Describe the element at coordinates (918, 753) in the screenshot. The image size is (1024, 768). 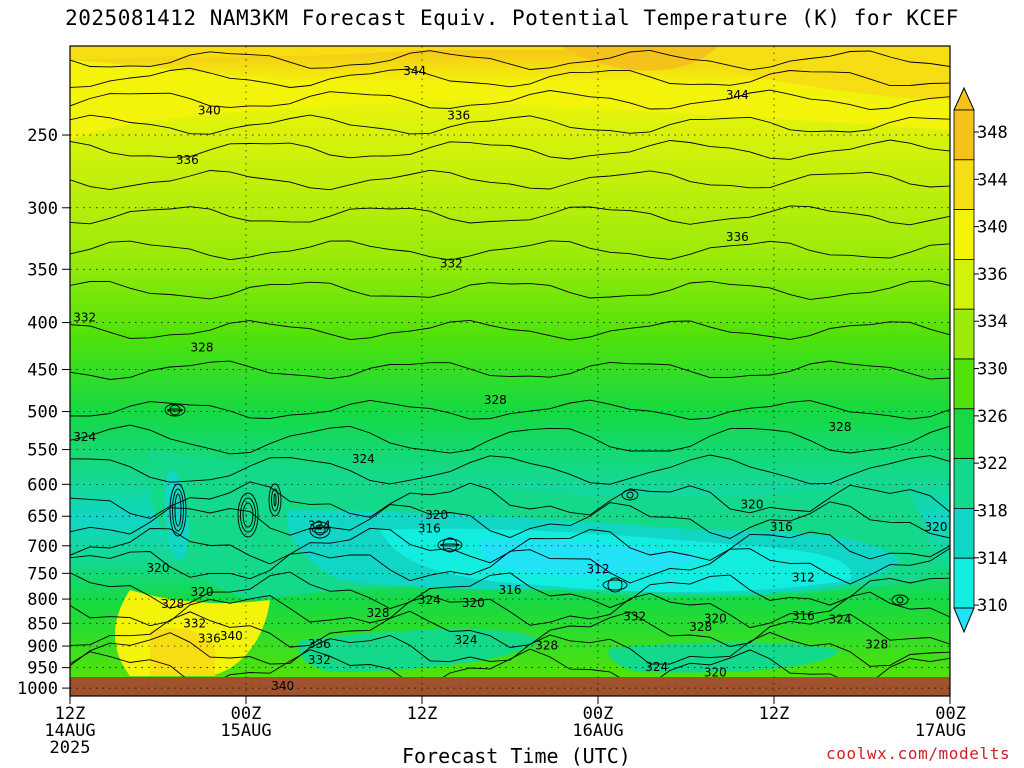
I see `credit-link: coolwx.com/modelts` at that location.